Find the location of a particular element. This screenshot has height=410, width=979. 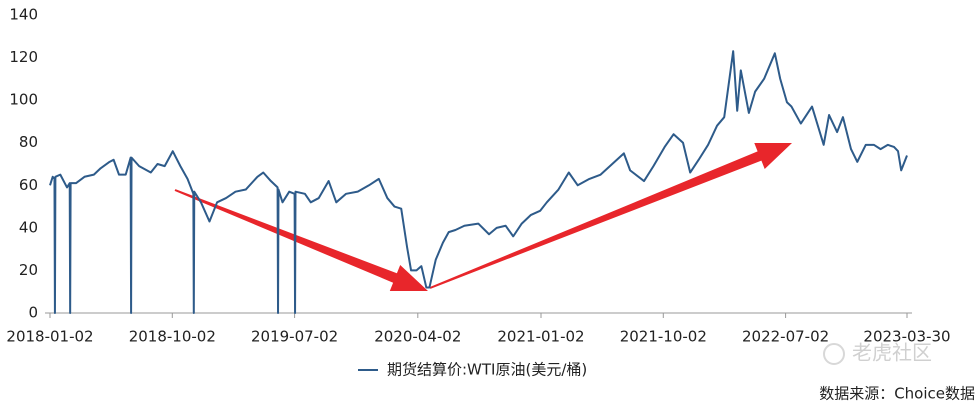

y-tick-label: 80 is located at coordinates (28, 142).